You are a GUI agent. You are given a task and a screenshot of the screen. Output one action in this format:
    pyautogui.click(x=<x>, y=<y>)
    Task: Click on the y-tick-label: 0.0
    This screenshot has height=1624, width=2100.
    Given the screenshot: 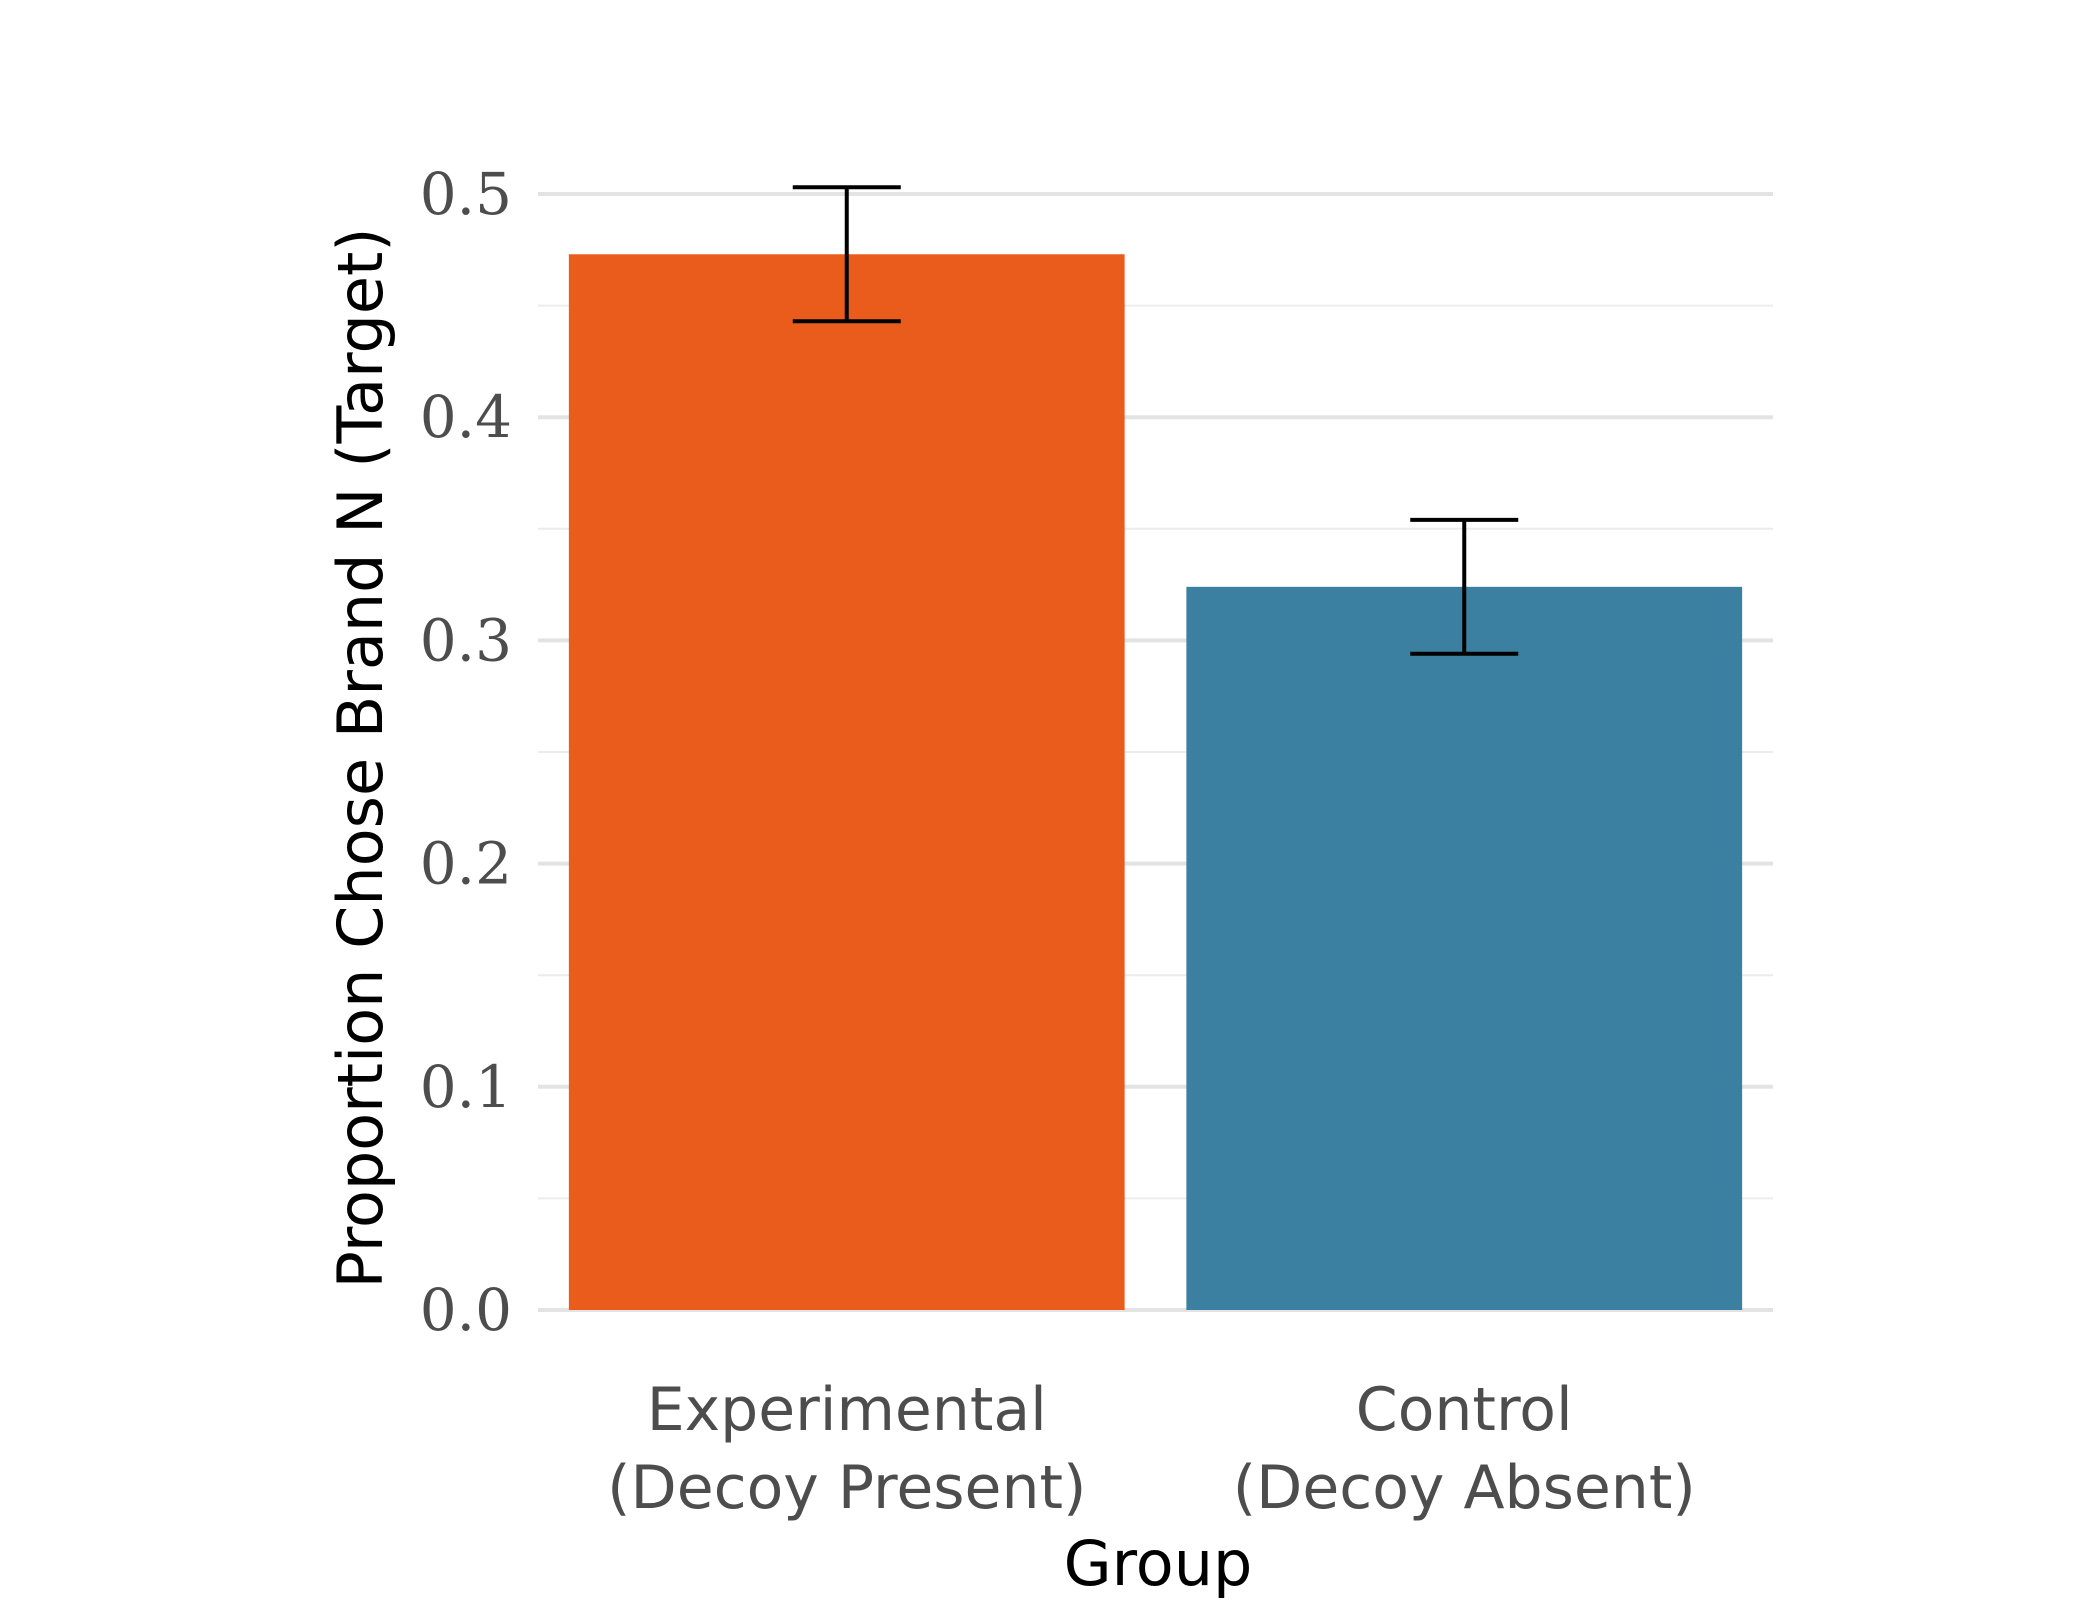 What is the action you would take?
    pyautogui.click(x=466, y=1310)
    